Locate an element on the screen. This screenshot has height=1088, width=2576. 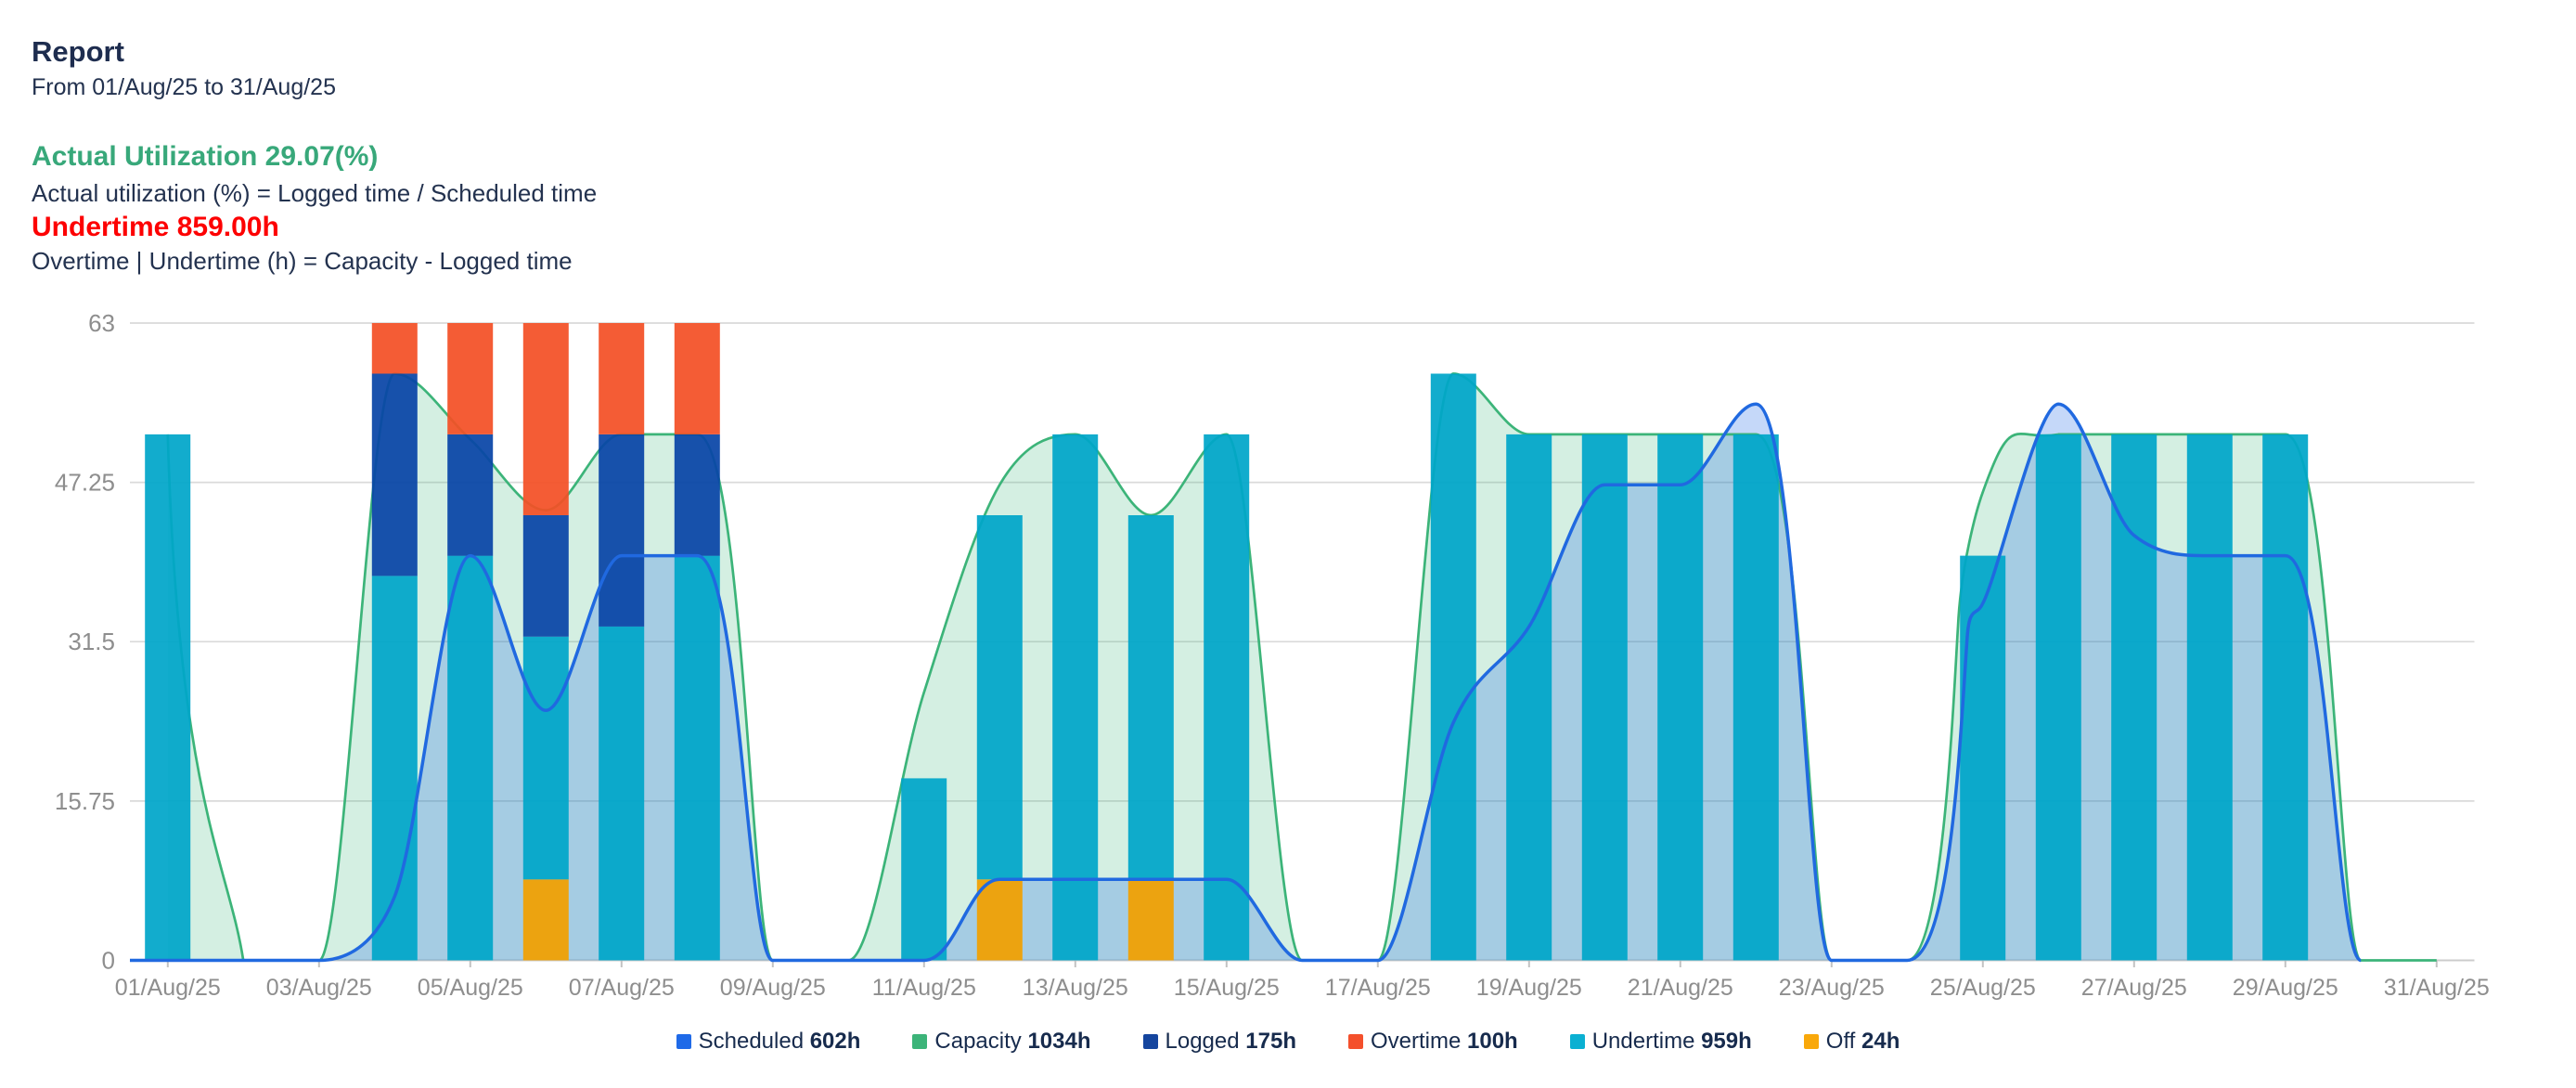
svg-text: 03/Aug/25 is located at coordinates (319, 988).